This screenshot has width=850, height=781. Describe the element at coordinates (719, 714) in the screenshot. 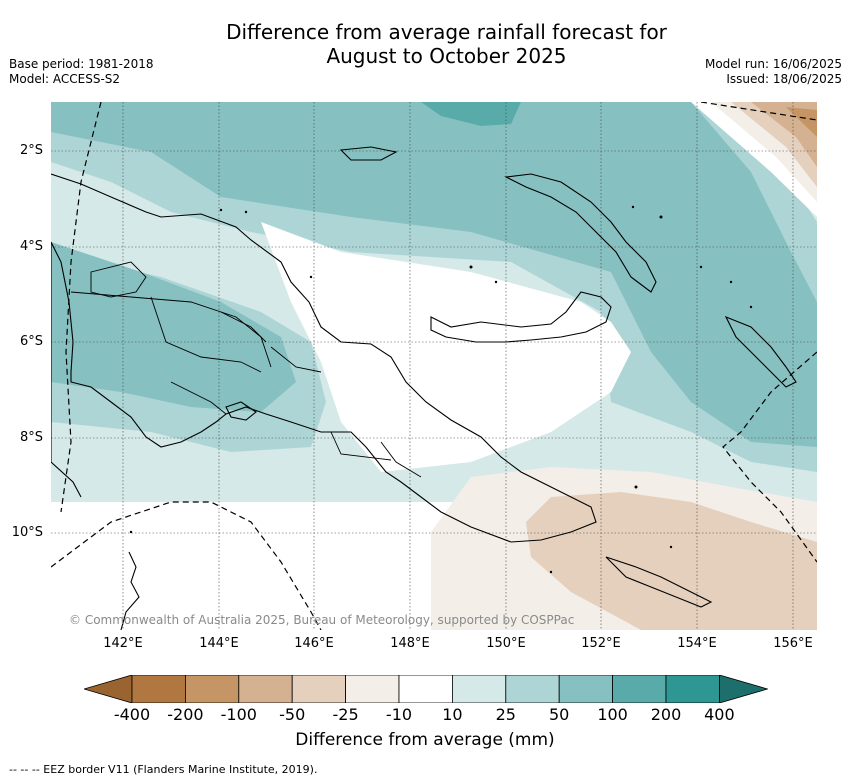

I see `colorbar-tick-label: 400` at that location.